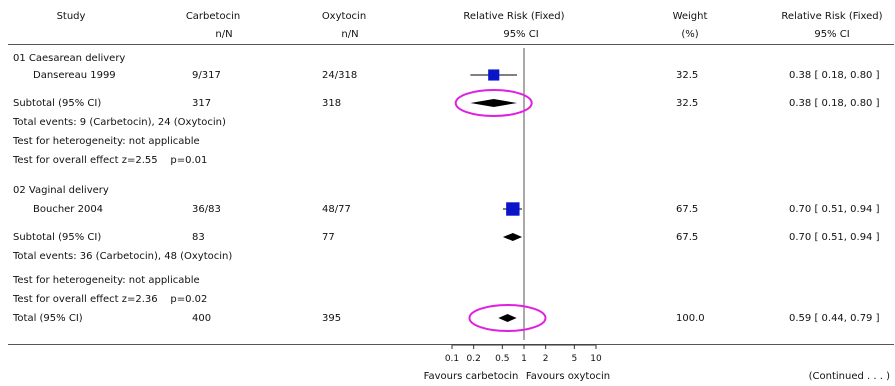 This screenshot has height=386, width=895. What do you see at coordinates (206, 75) in the screenshot?
I see `study-carbetocin: 9/317` at bounding box center [206, 75].